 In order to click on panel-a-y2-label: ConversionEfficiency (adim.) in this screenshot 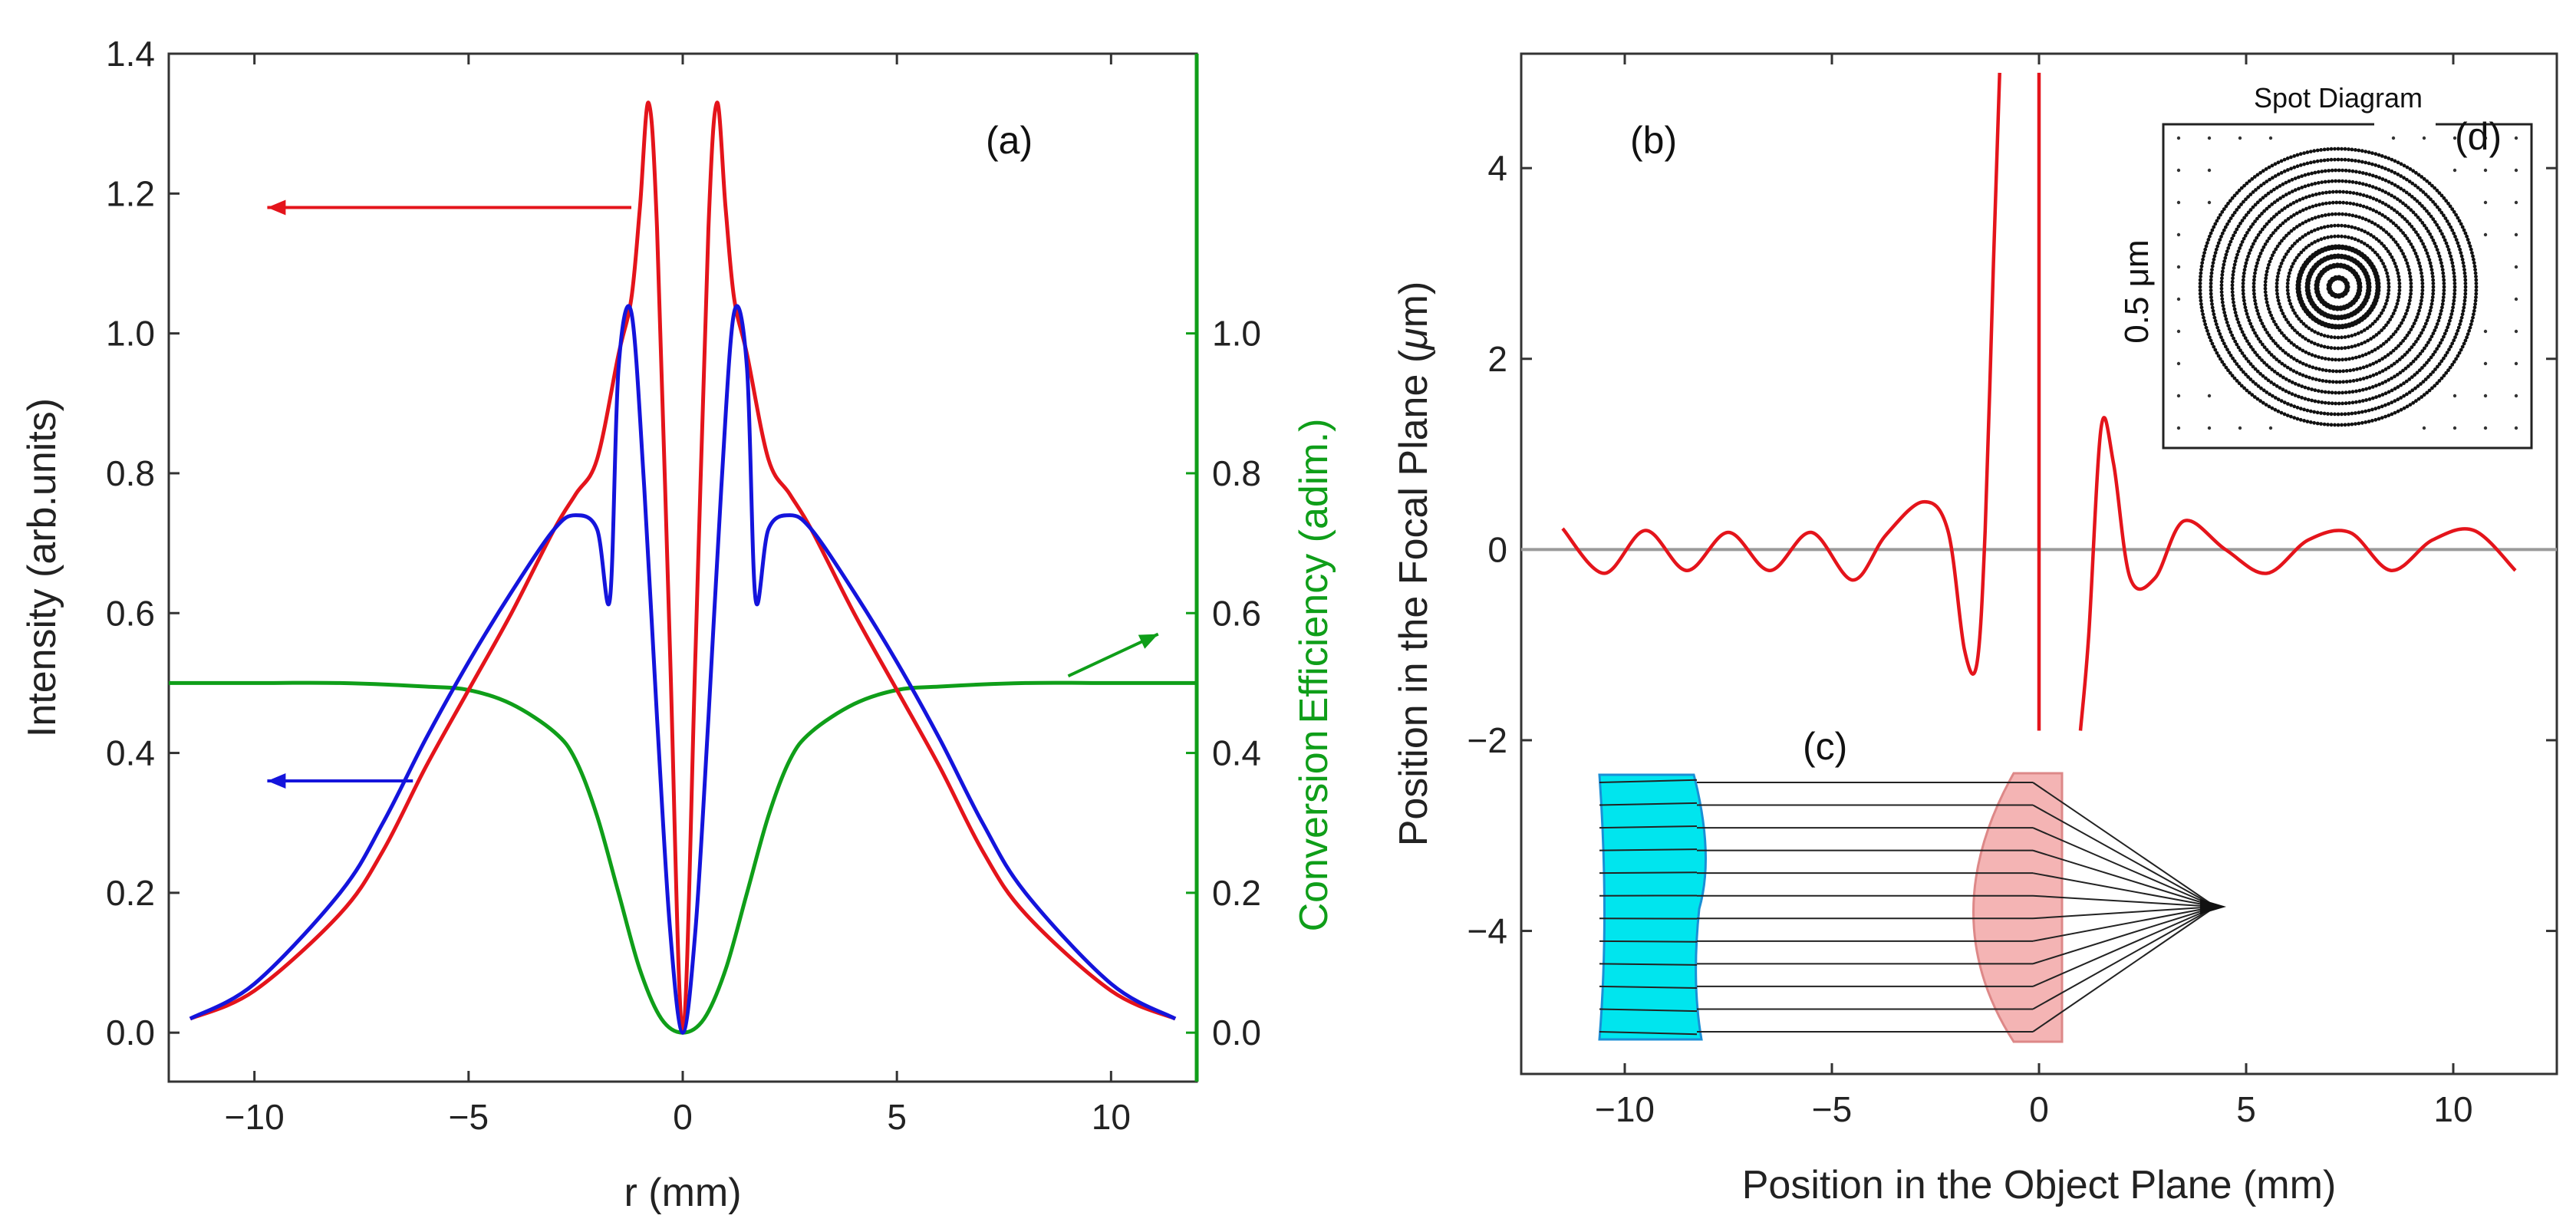, I will do `click(1314, 676)`.